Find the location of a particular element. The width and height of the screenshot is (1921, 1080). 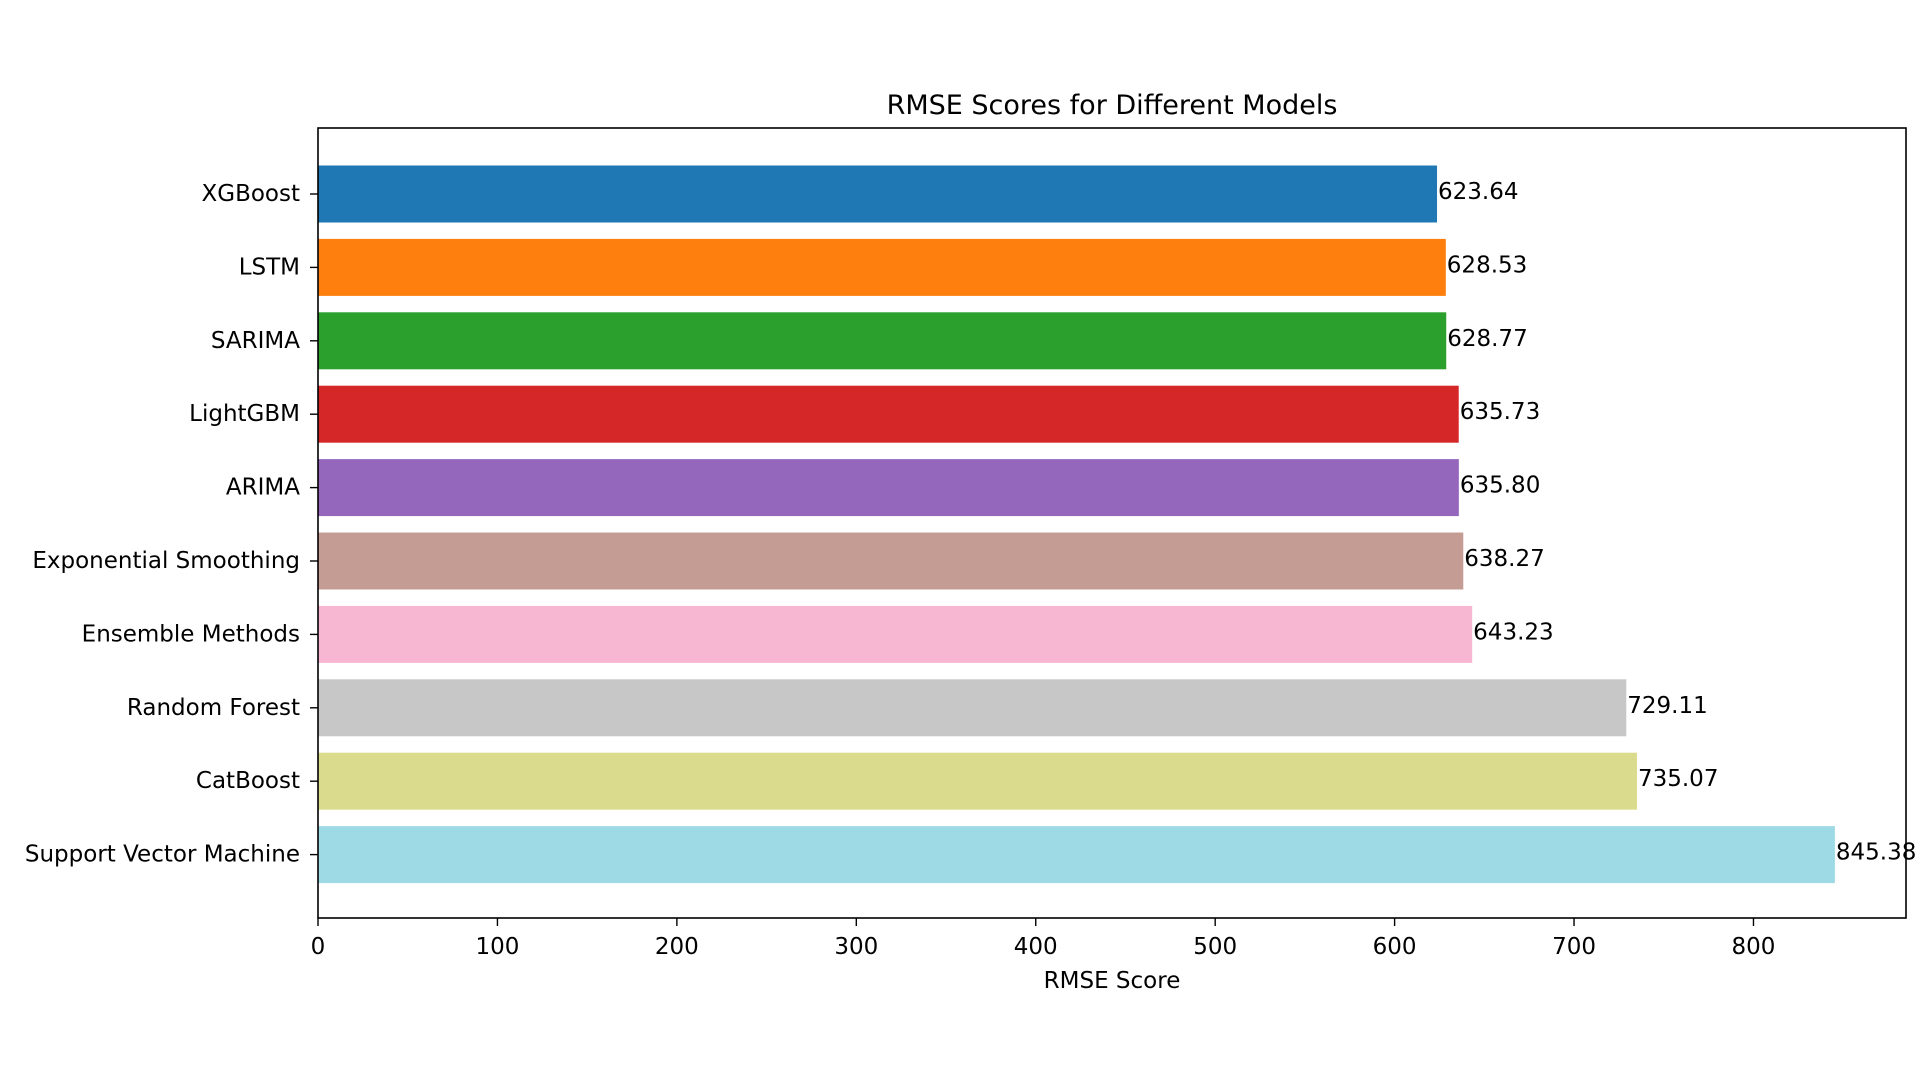

bar-support-vector-machine is located at coordinates (1076, 855).